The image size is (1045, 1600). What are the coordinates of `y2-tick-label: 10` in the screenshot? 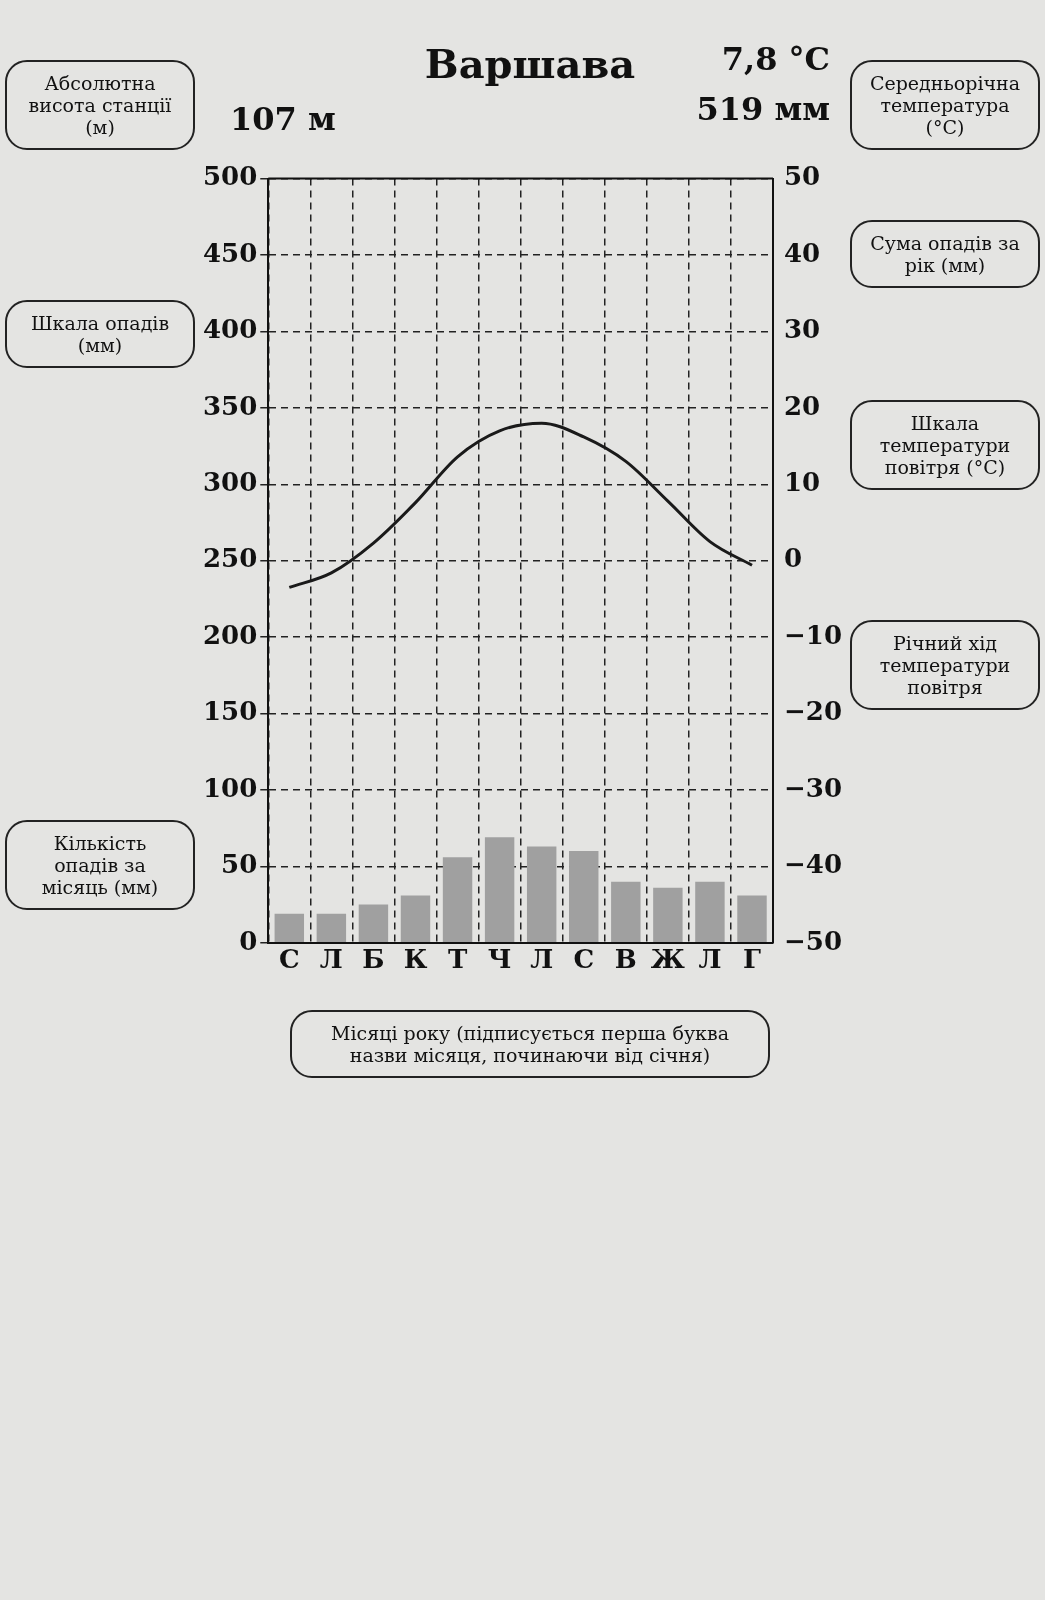 It's located at (802, 482).